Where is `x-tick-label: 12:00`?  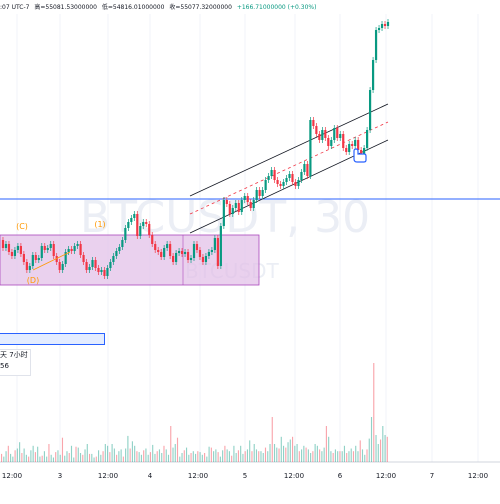
x-tick-label: 12:00 is located at coordinates (294, 476).